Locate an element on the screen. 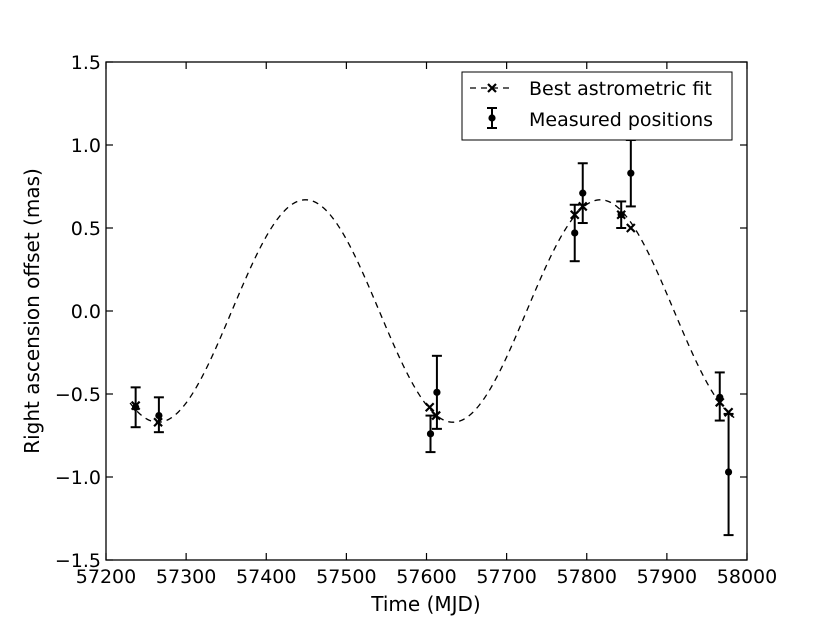 Image resolution: width=830 pixels, height=623 pixels. x-tick-label: 58000 is located at coordinates (747, 577).